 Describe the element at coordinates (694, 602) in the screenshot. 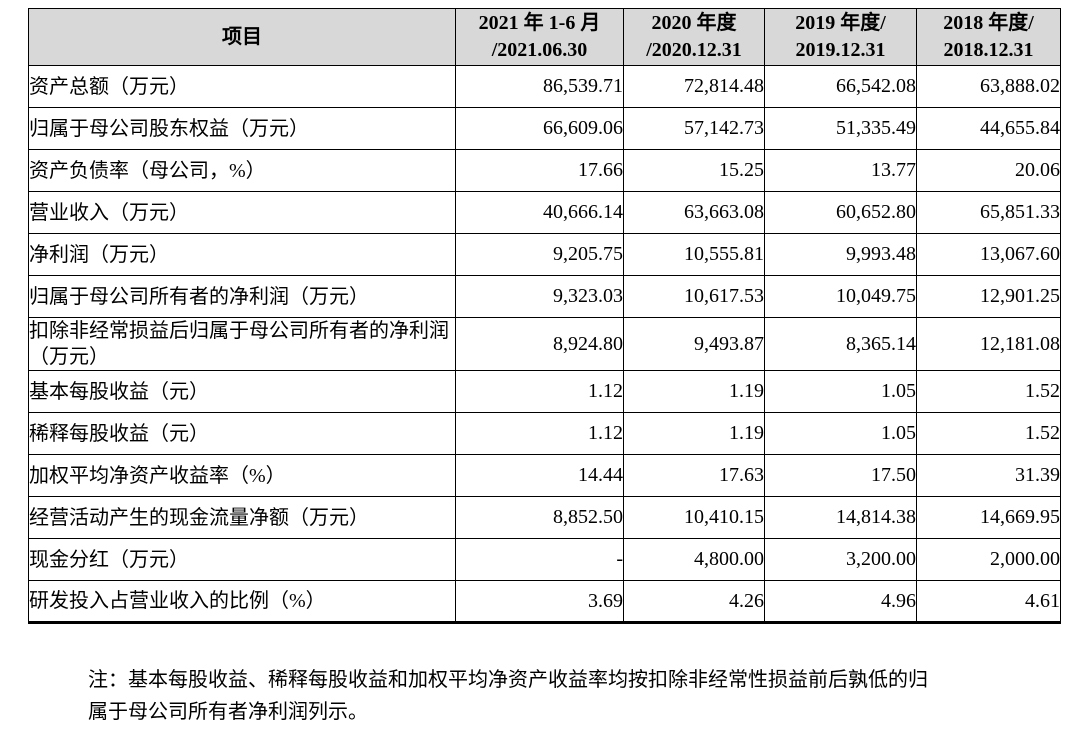

I see `cell-value: 4.26` at that location.